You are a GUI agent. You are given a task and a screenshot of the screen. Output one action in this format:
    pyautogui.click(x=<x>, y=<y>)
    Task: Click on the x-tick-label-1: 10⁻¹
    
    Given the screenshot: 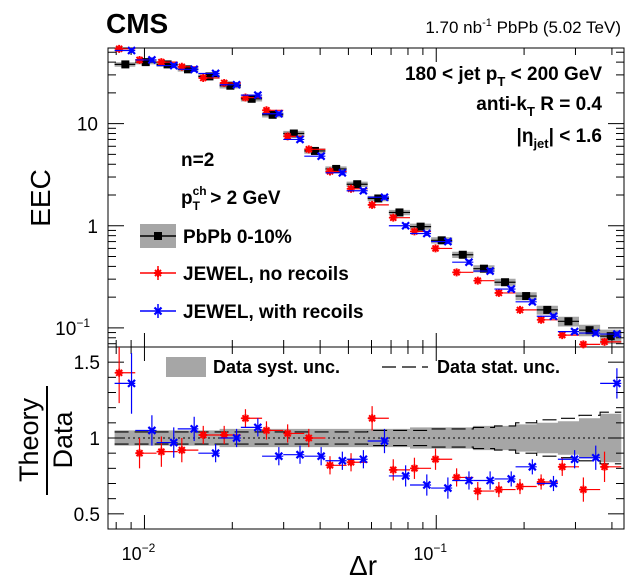 What is the action you would take?
    pyautogui.click(x=430, y=552)
    